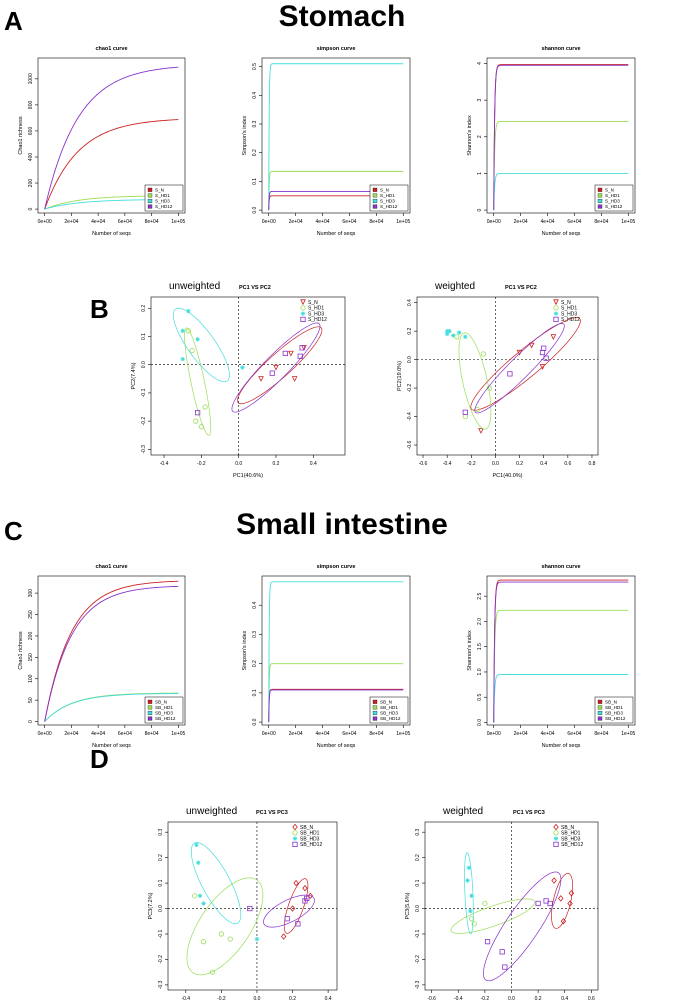  Describe the element at coordinates (400, 376) in the screenshot. I see `y-axis-label: PC2(19.0%)` at that location.